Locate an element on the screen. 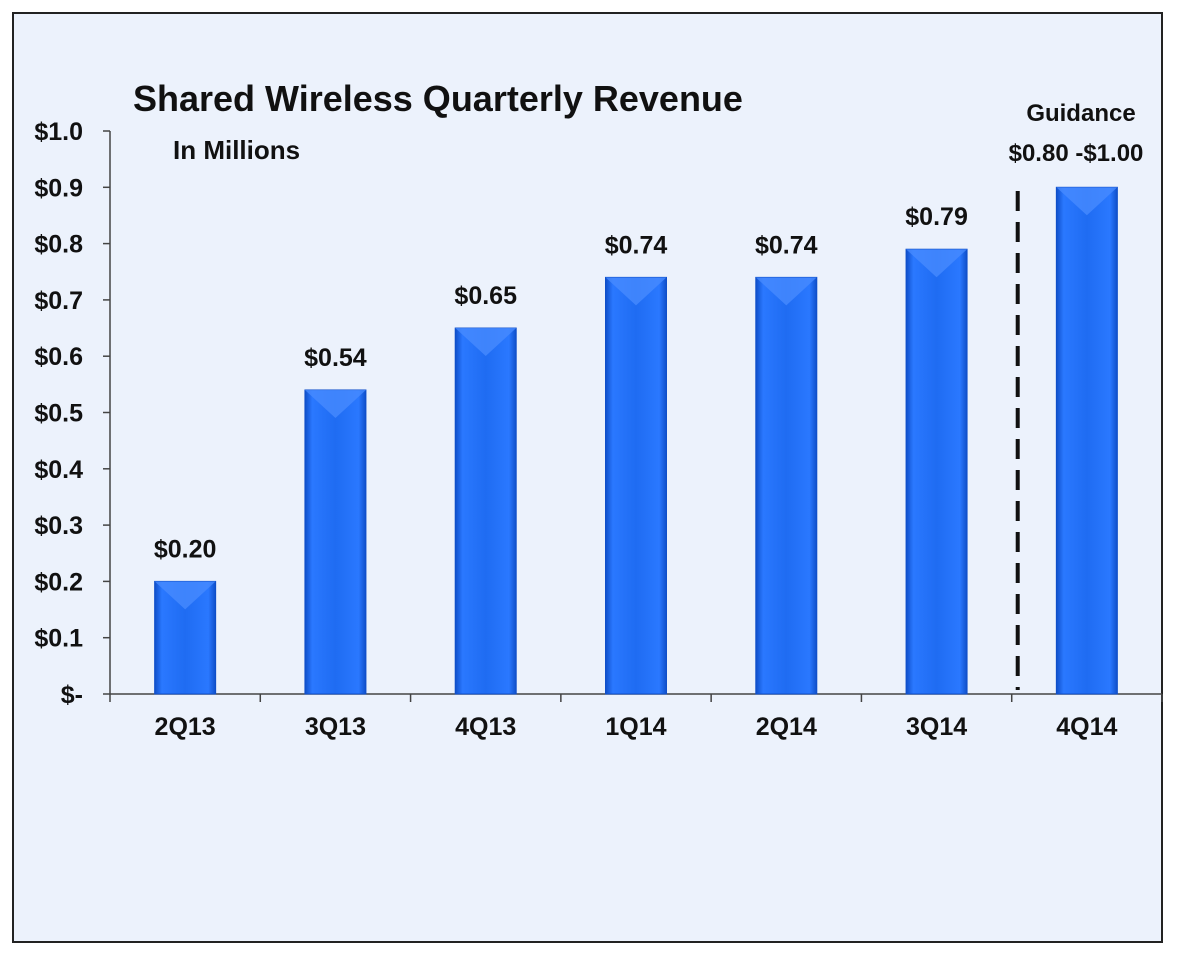  x-tick-label: 4Q14 is located at coordinates (1086, 727).